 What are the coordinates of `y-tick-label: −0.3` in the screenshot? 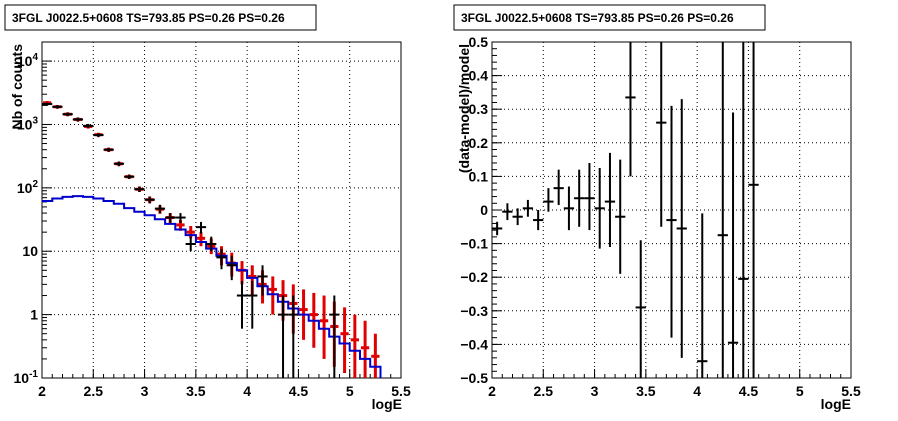 It's located at (474, 311).